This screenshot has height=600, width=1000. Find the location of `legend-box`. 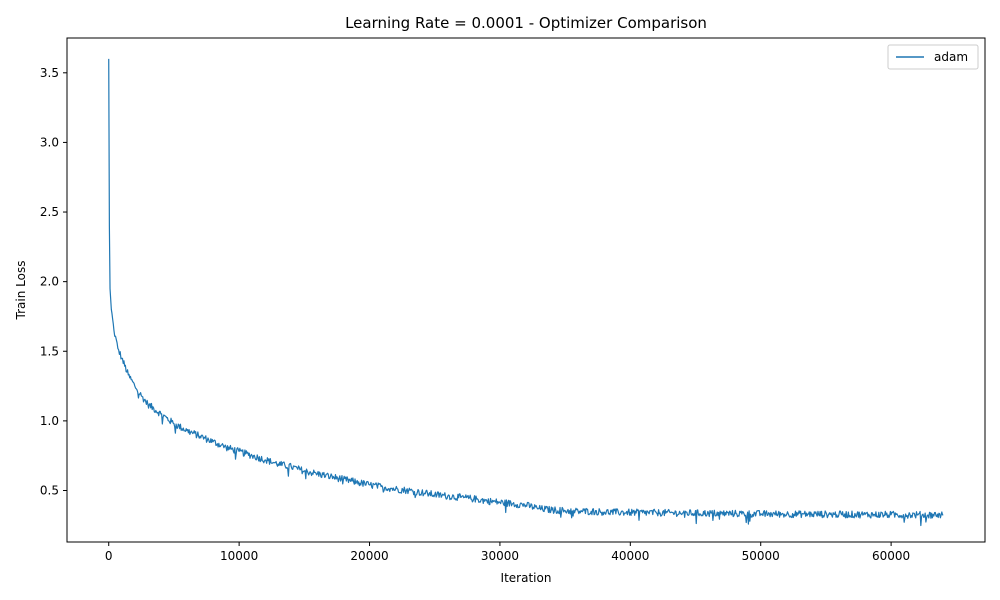

legend-box is located at coordinates (933, 57).